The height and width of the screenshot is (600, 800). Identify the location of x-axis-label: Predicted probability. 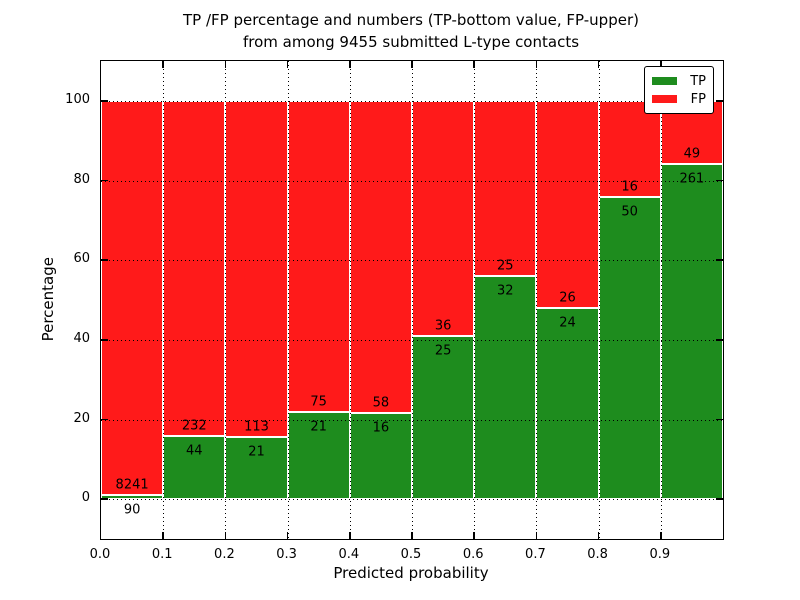
(411, 573).